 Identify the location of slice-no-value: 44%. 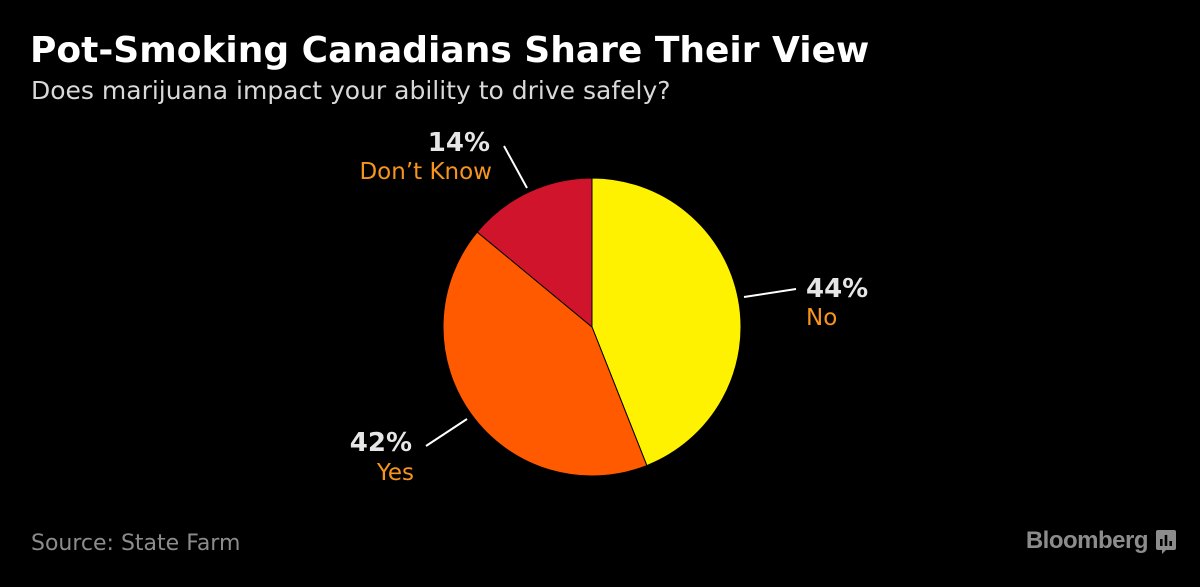
(837, 289).